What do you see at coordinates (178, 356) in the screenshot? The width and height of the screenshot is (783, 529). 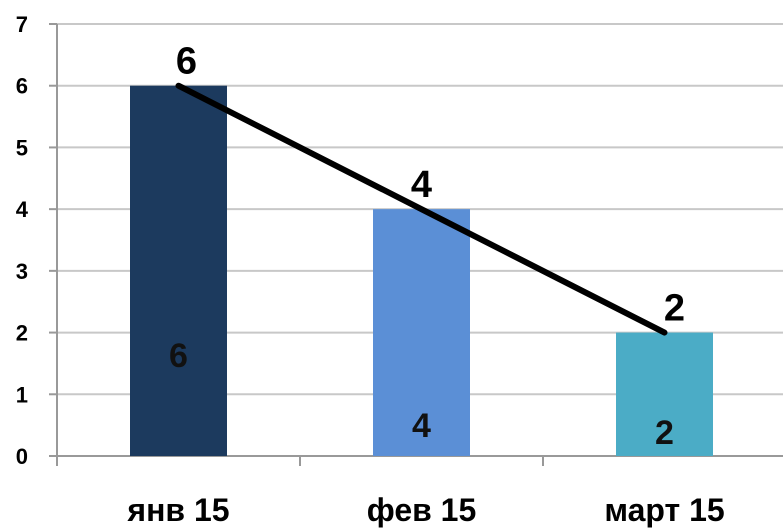 I see `bar-data-label: 6` at bounding box center [178, 356].